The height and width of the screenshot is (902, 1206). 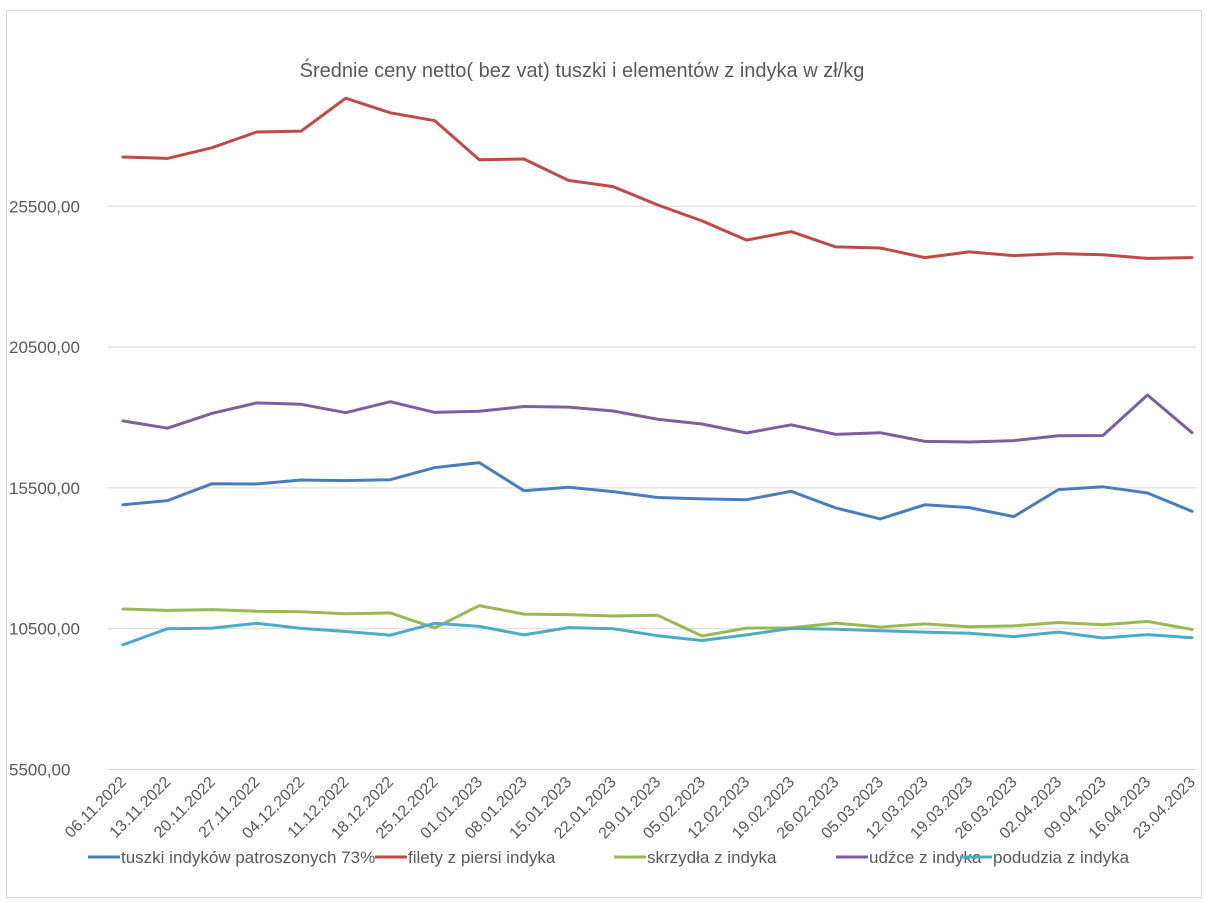 What do you see at coordinates (44, 629) in the screenshot?
I see `y-tick-label: 10500,00` at bounding box center [44, 629].